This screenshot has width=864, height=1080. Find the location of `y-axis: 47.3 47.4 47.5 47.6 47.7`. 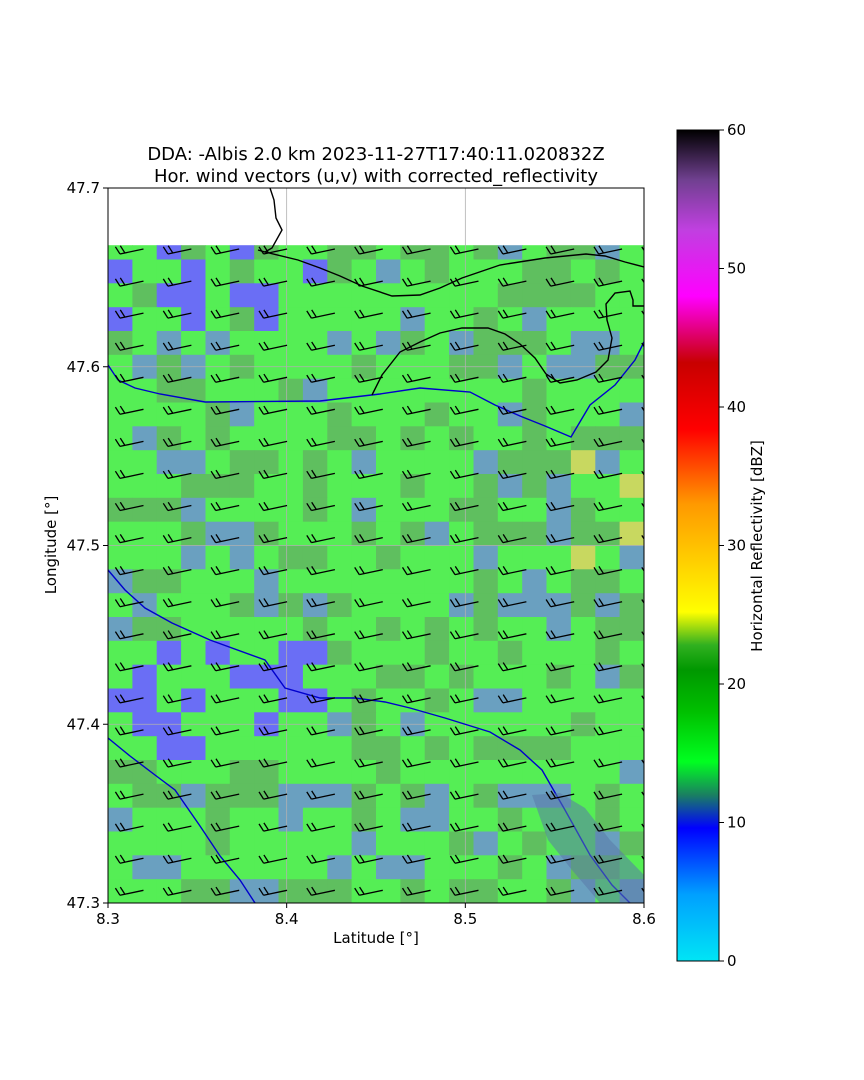

y-axis: 47.3 47.4 47.5 47.6 47.7 is located at coordinates (87, 545).